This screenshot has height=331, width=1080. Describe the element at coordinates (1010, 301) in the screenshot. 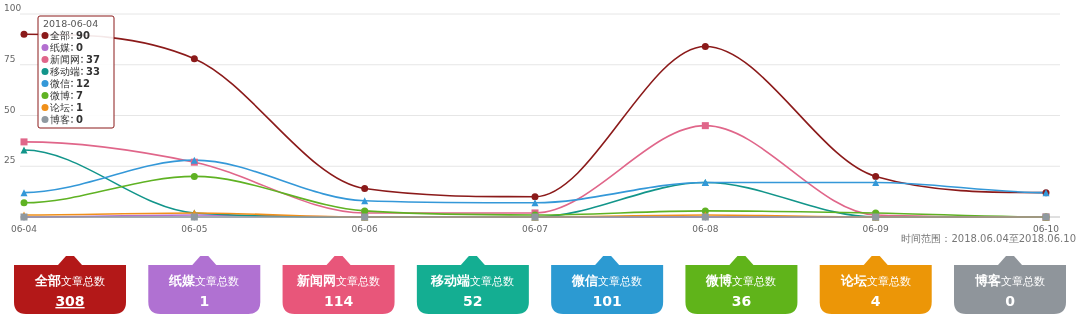

I see `data-label: 0` at that location.